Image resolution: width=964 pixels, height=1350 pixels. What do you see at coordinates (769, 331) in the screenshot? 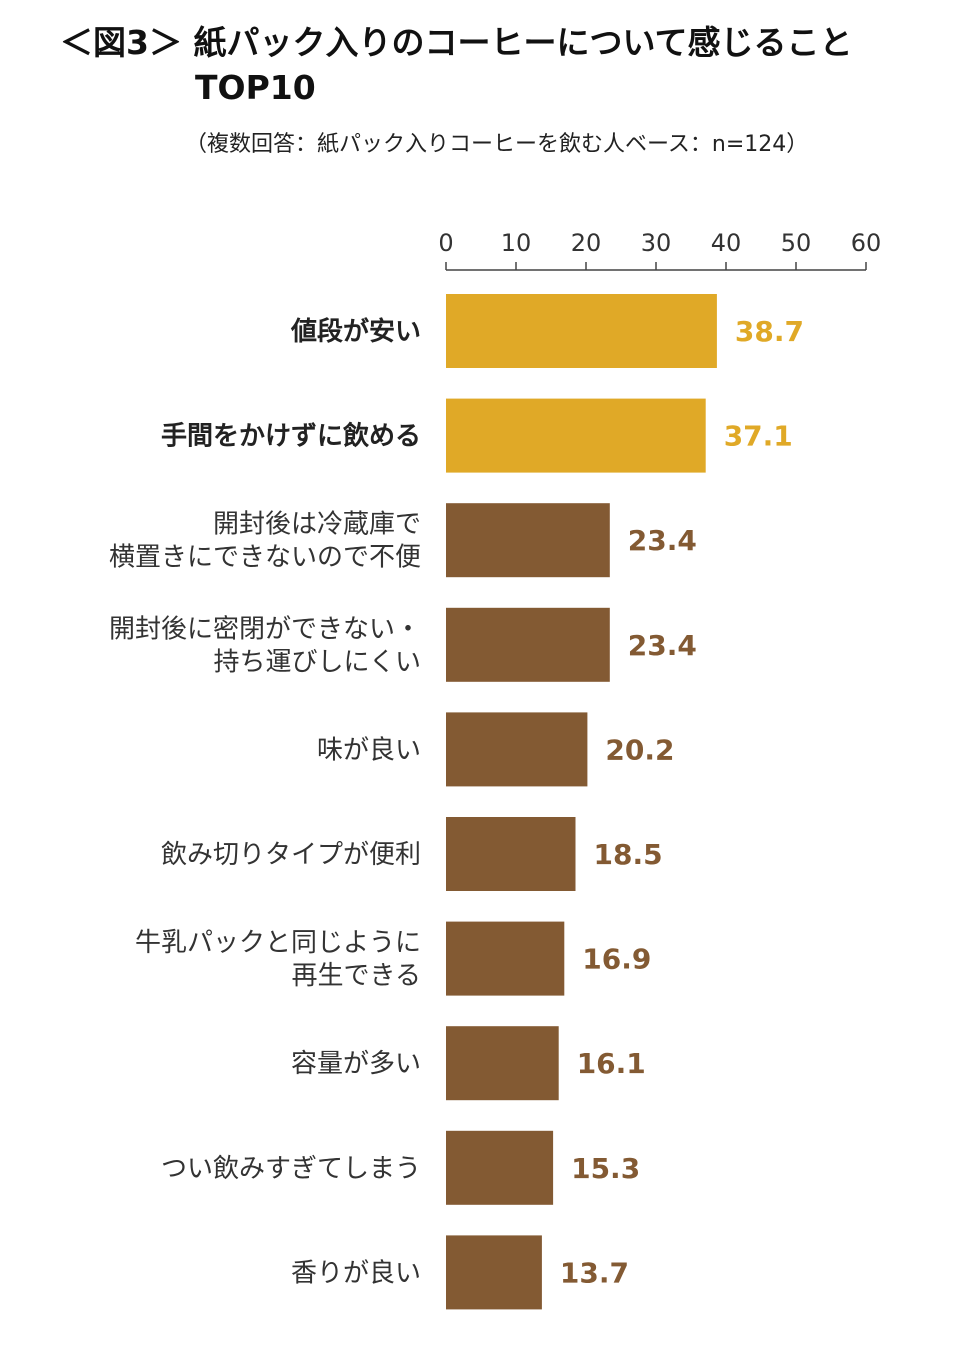
I see `data-label: 38.7` at bounding box center [769, 331].